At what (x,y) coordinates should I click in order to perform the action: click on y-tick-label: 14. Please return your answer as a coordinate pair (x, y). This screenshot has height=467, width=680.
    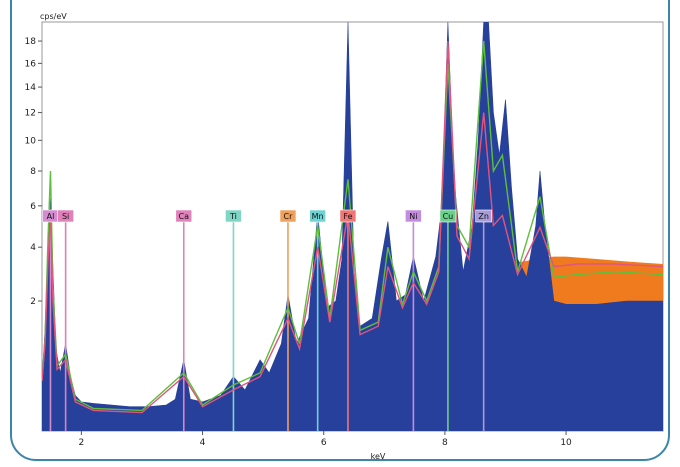
    Looking at the image, I should click on (31, 88).